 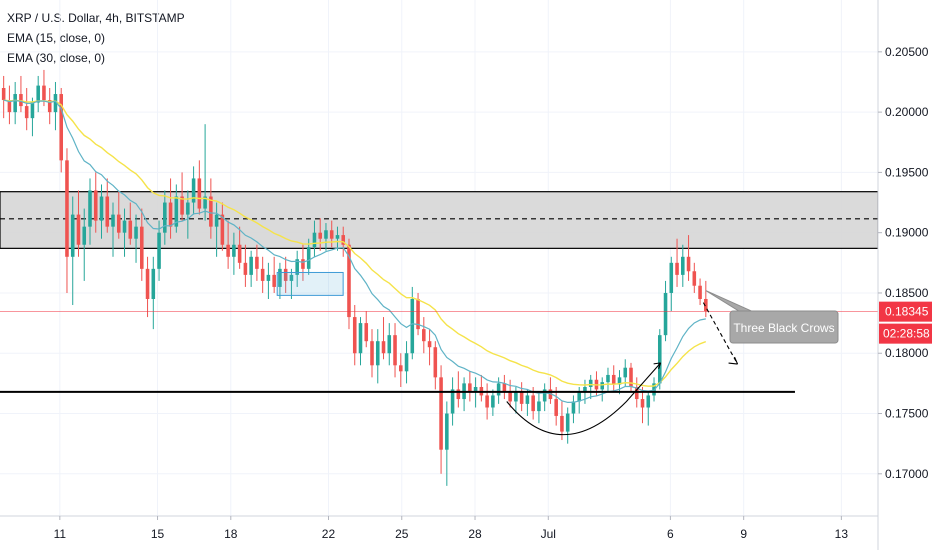 What do you see at coordinates (905, 275) in the screenshot?
I see `price-axis-panel` at bounding box center [905, 275].